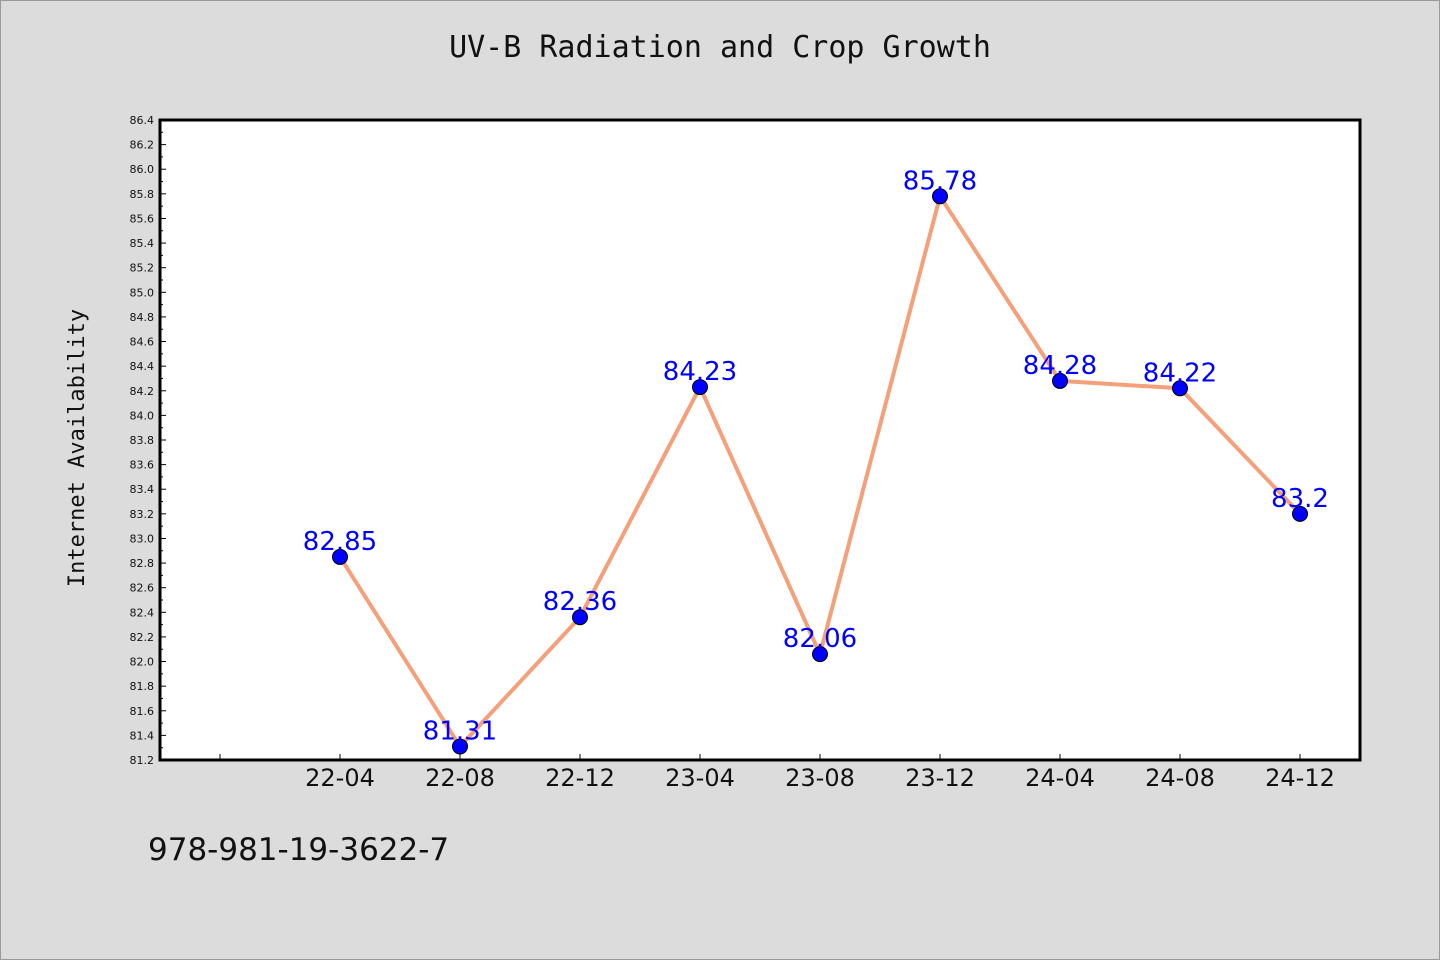 This screenshot has height=960, width=1440. Describe the element at coordinates (580, 778) in the screenshot. I see `x-tick-label: 22-12` at that location.